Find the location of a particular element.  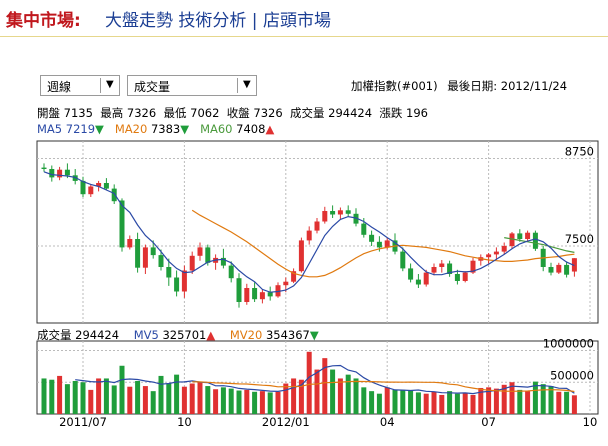

mv5-label: MV5 is located at coordinates (146, 335).